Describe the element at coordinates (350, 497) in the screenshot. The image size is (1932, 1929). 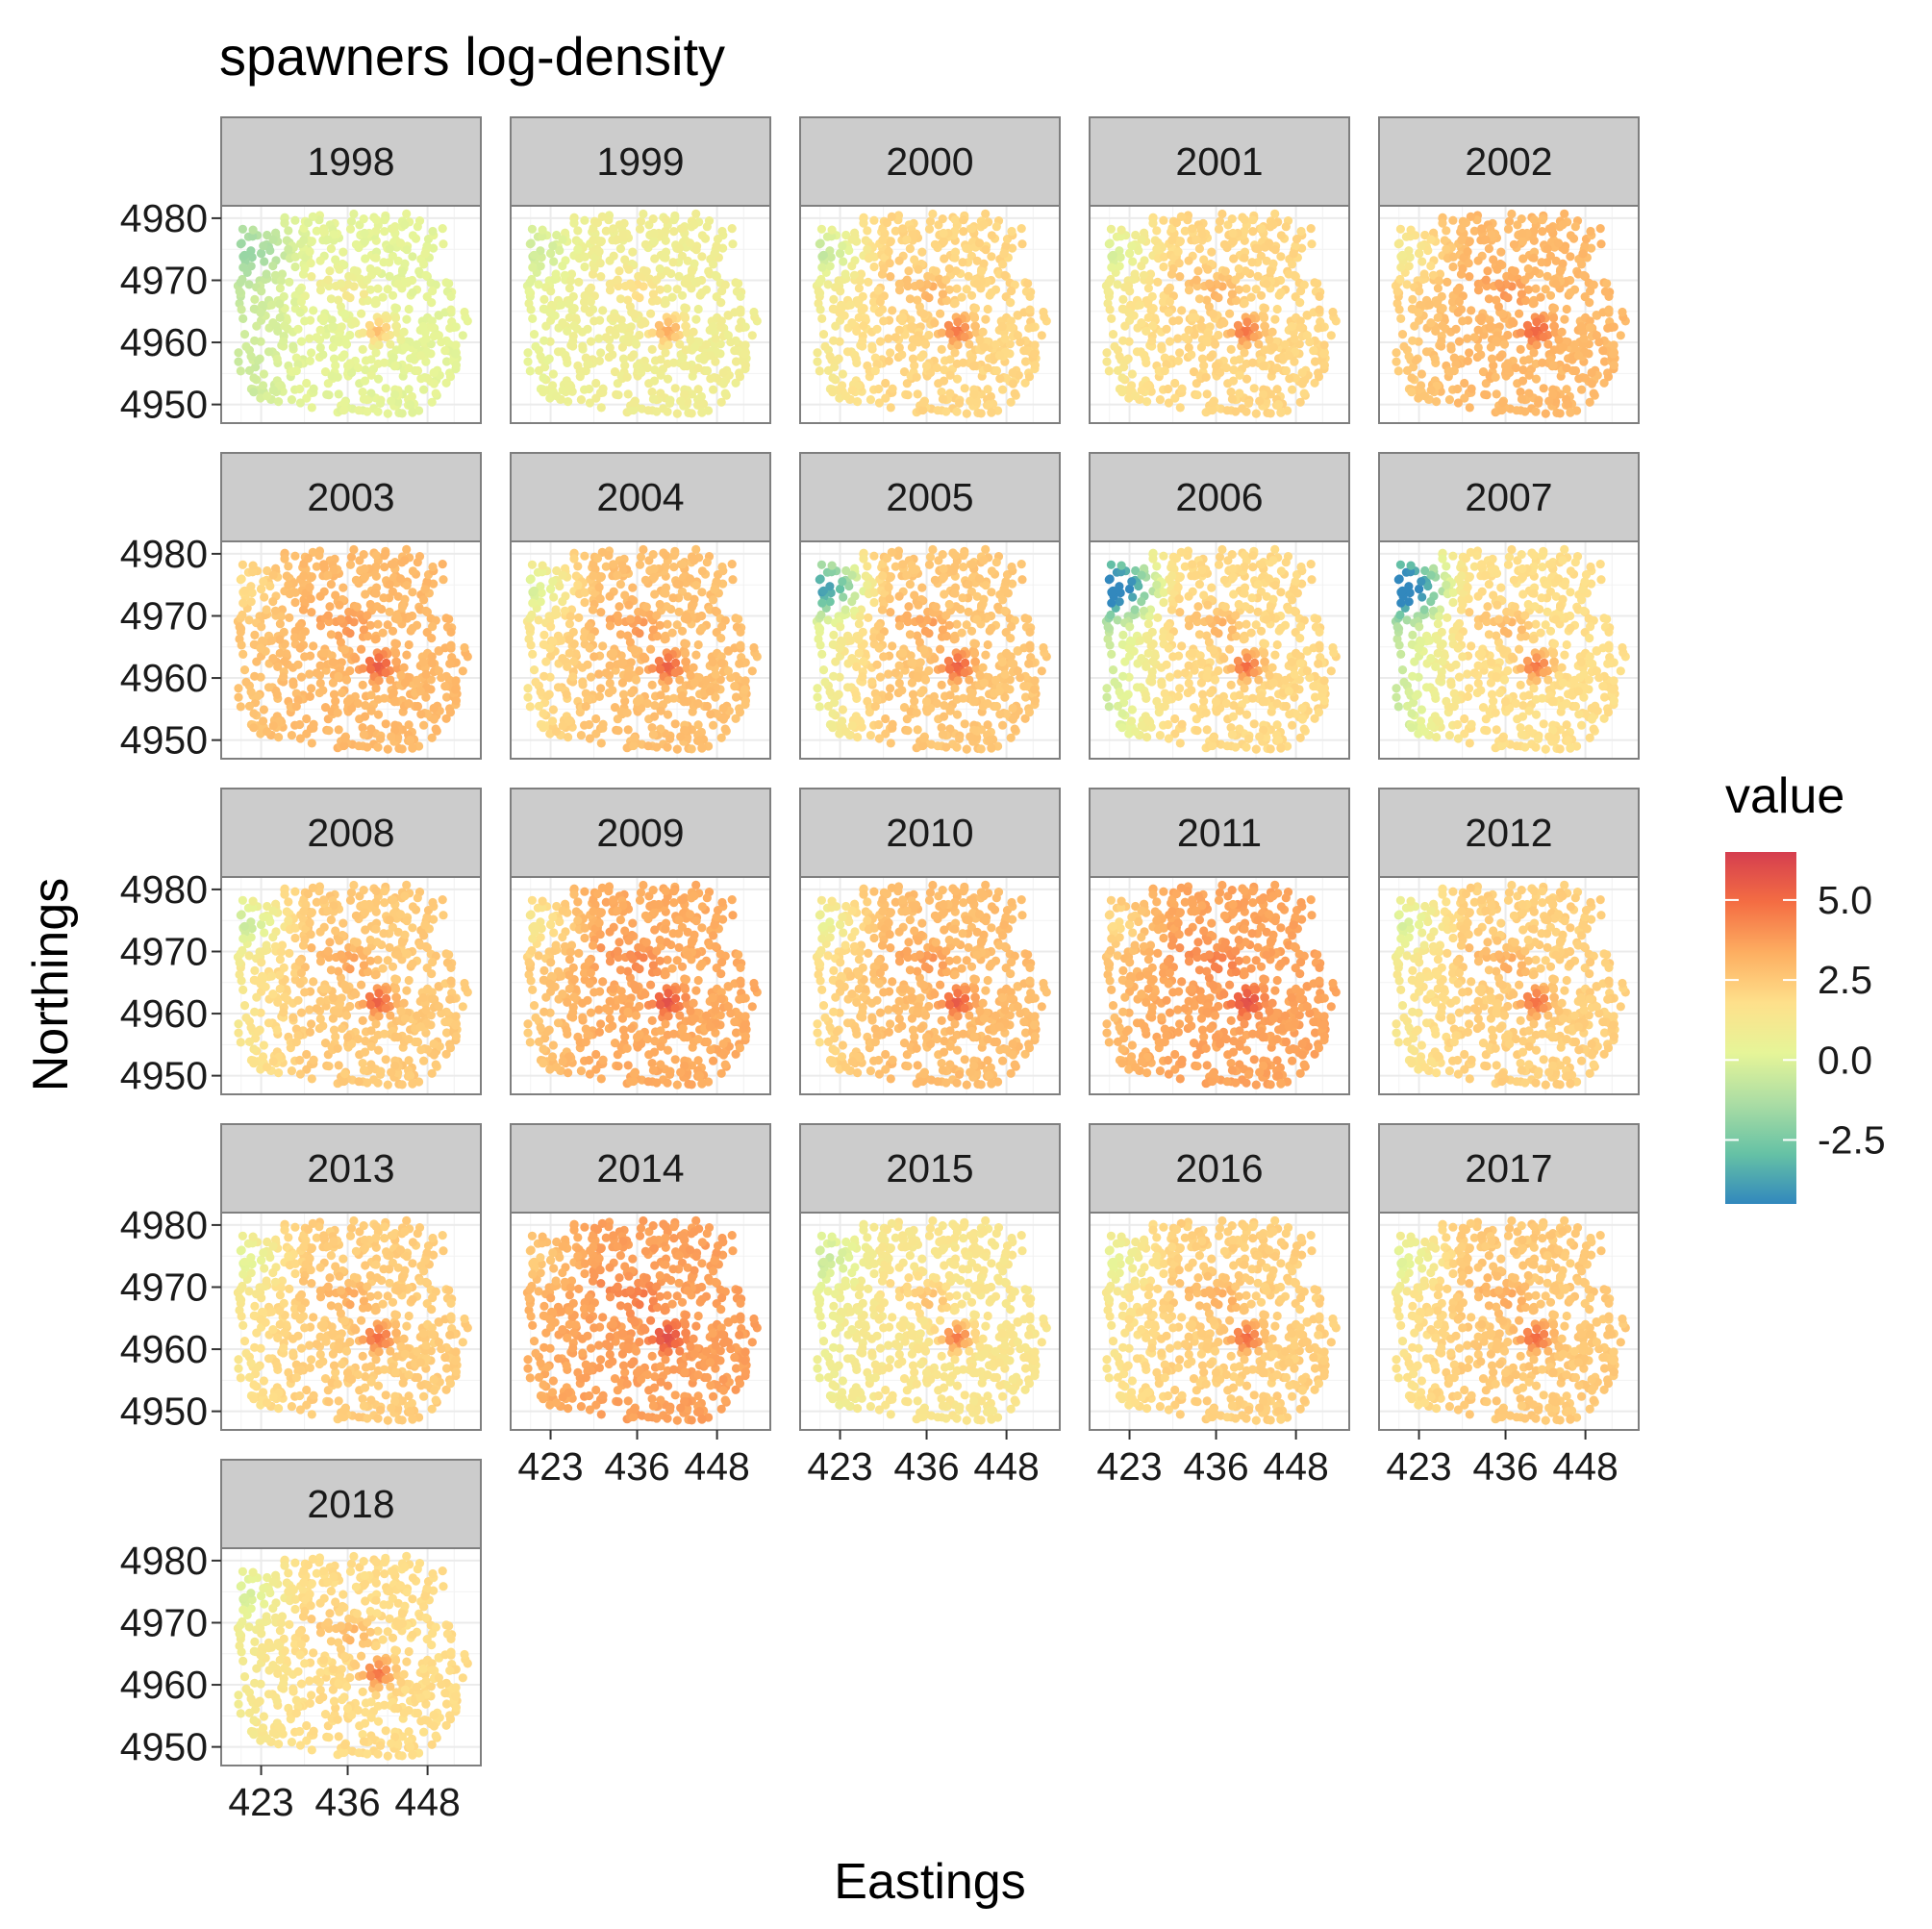
I see `facet-strip-label: 2003` at that location.